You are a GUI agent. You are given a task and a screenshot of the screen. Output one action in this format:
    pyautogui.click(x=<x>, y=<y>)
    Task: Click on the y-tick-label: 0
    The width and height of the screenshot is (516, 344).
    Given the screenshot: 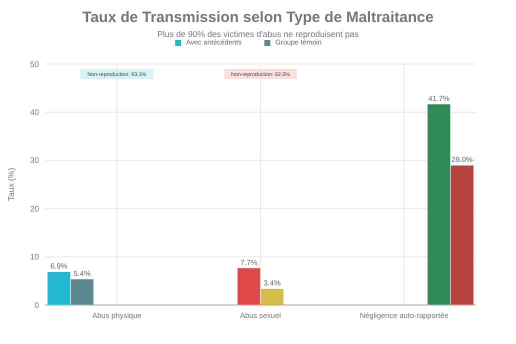 What is the action you would take?
    pyautogui.click(x=37, y=305)
    